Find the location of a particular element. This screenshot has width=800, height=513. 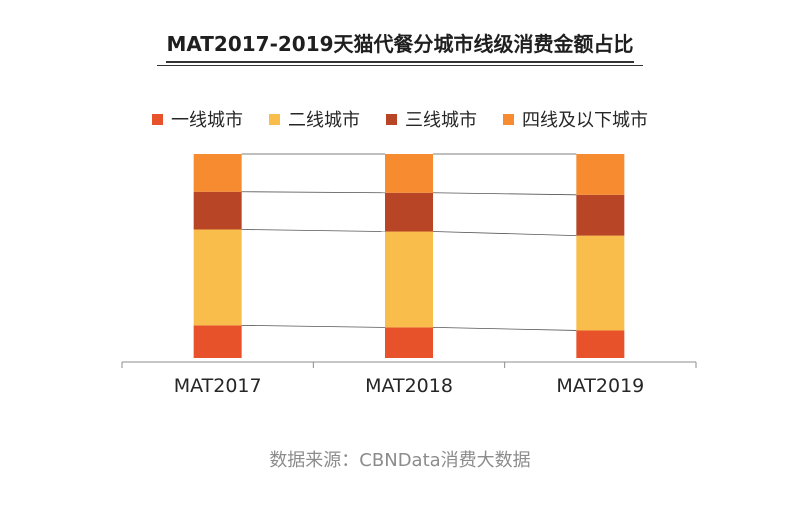

legend-label: 四线及以下城市 is located at coordinates (585, 120).